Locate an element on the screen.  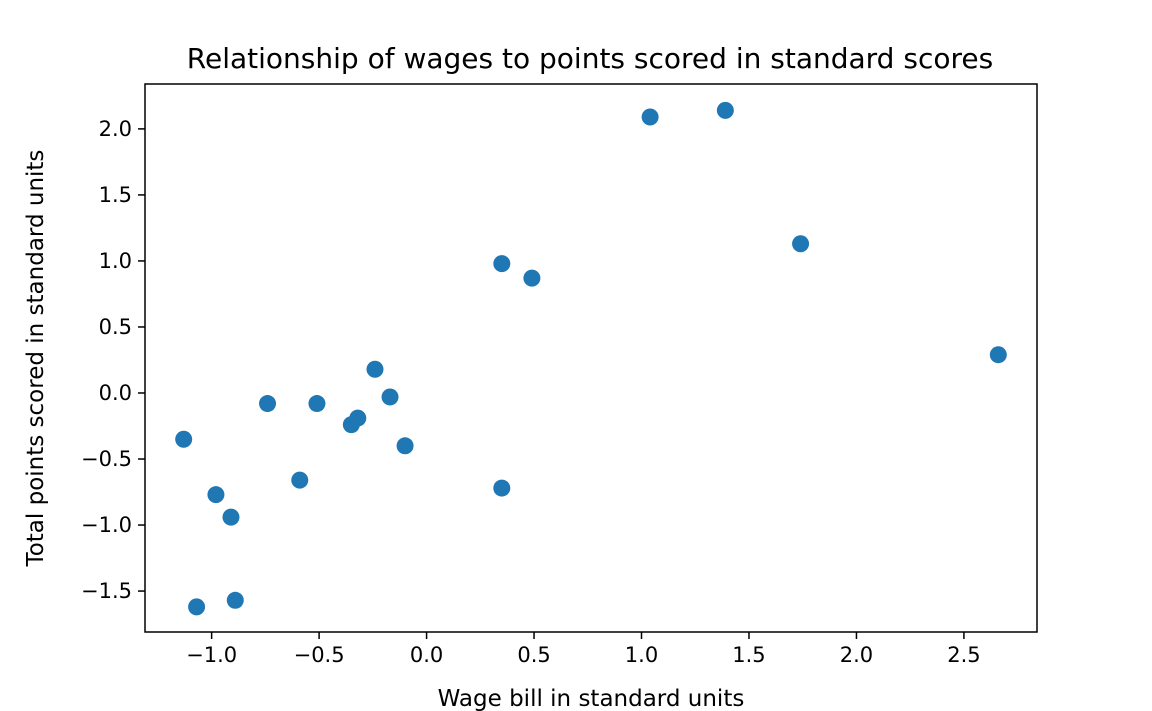
x-tick-label: 0.5 is located at coordinates (533, 655).